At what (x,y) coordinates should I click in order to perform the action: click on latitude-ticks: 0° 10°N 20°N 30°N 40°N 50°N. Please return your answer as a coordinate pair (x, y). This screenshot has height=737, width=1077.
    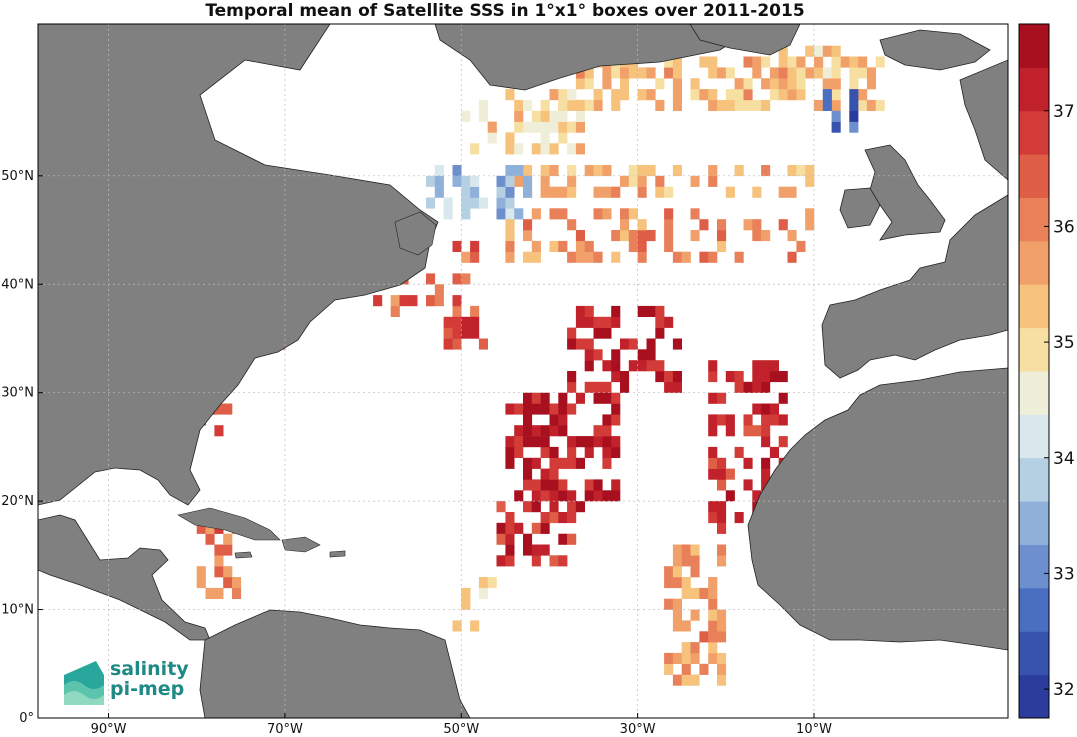
    Looking at the image, I should click on (22, 447).